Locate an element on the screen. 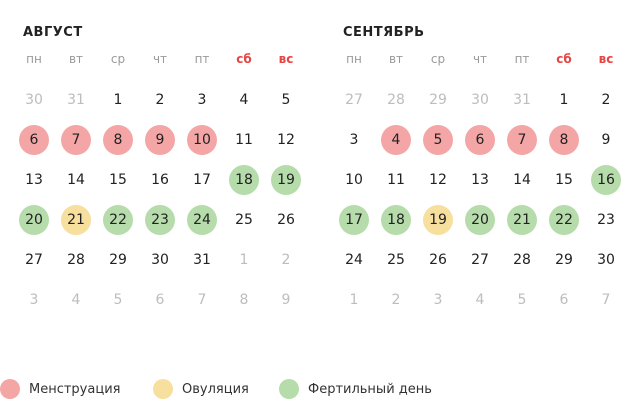  day-cell: 31 is located at coordinates (202, 260).